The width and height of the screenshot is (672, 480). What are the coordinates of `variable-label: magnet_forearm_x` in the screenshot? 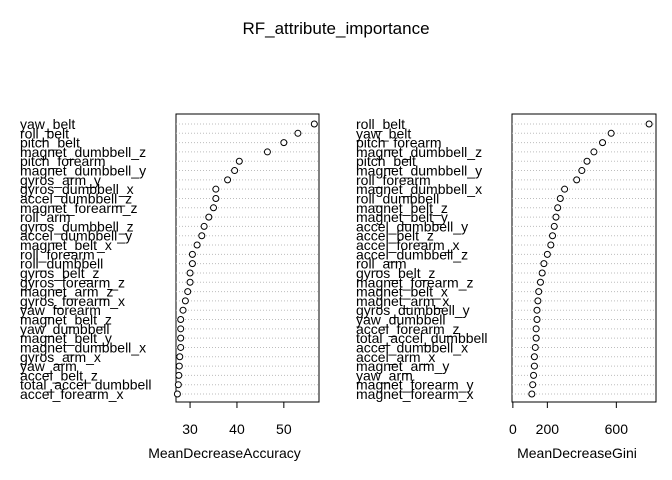 It's located at (415, 394).